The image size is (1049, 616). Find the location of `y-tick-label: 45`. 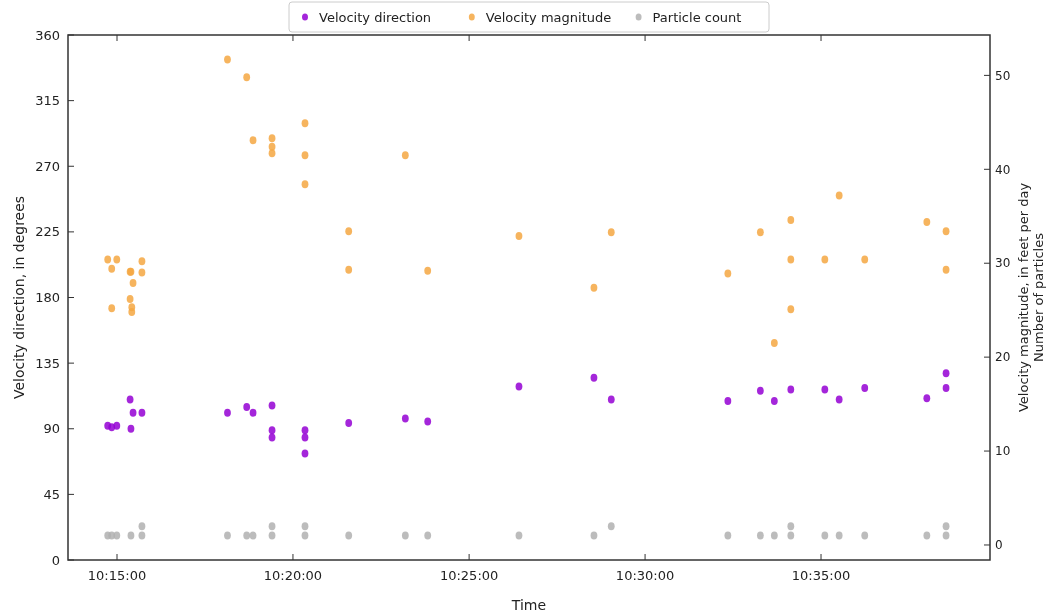

y-tick-label: 45 is located at coordinates (51, 494).